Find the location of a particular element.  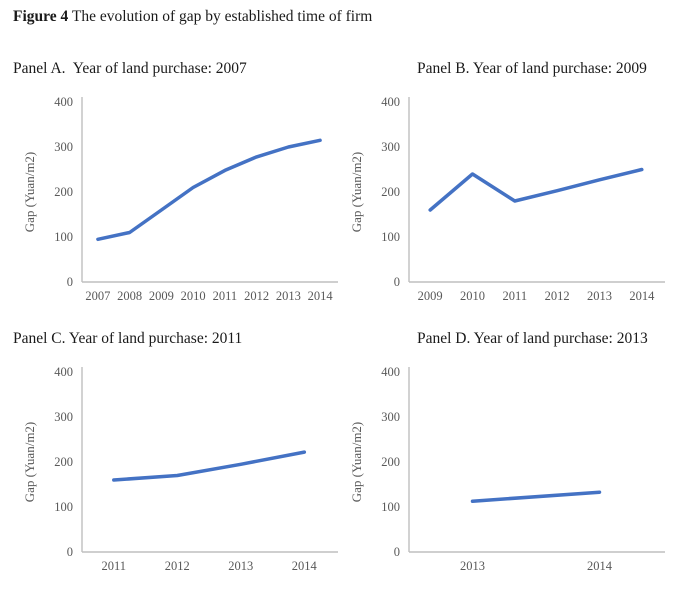

panel-b-title: Panel B. Year of land purchase: 2009 is located at coordinates (532, 68).